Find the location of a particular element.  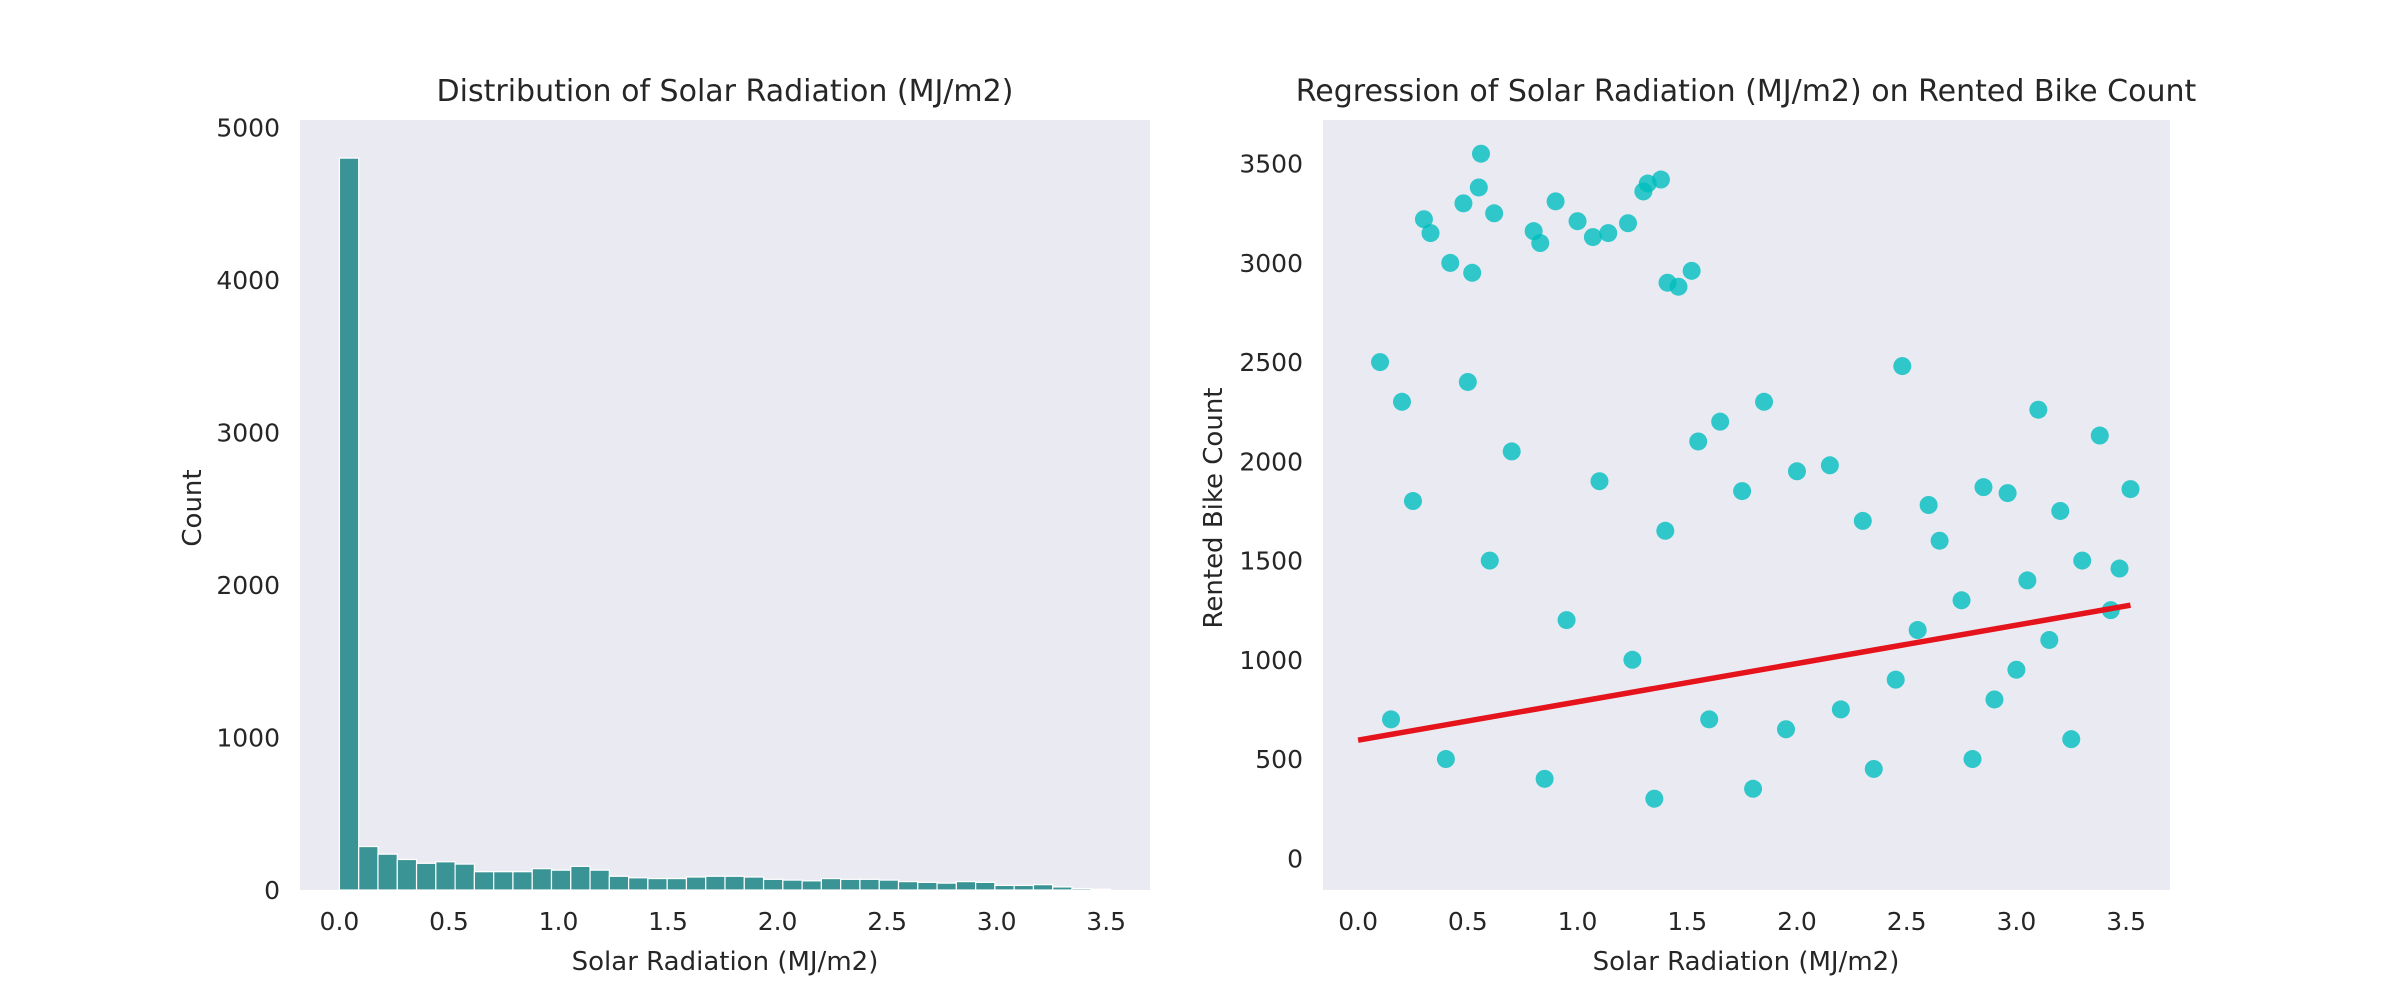

regression-y-tick-label: 1500 is located at coordinates (1271, 561).